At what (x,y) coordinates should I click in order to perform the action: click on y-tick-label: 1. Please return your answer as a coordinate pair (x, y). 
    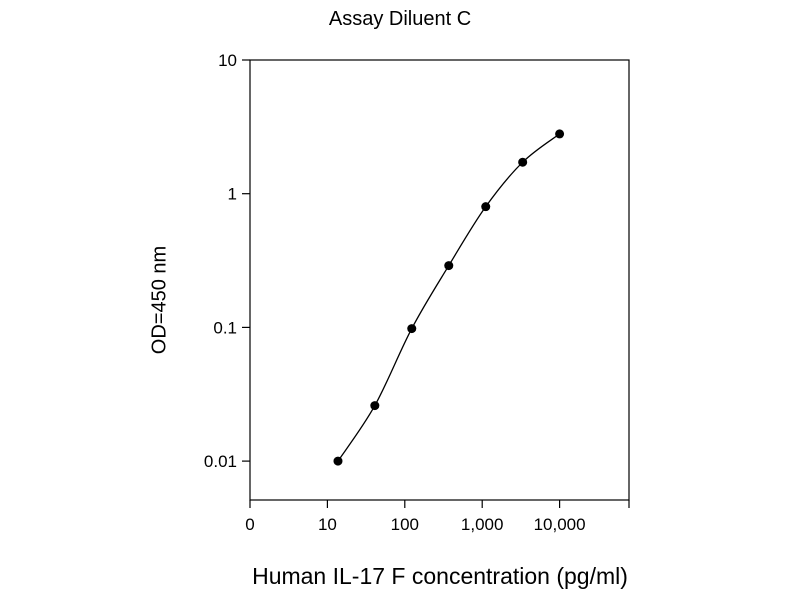
    Looking at the image, I should click on (232, 194).